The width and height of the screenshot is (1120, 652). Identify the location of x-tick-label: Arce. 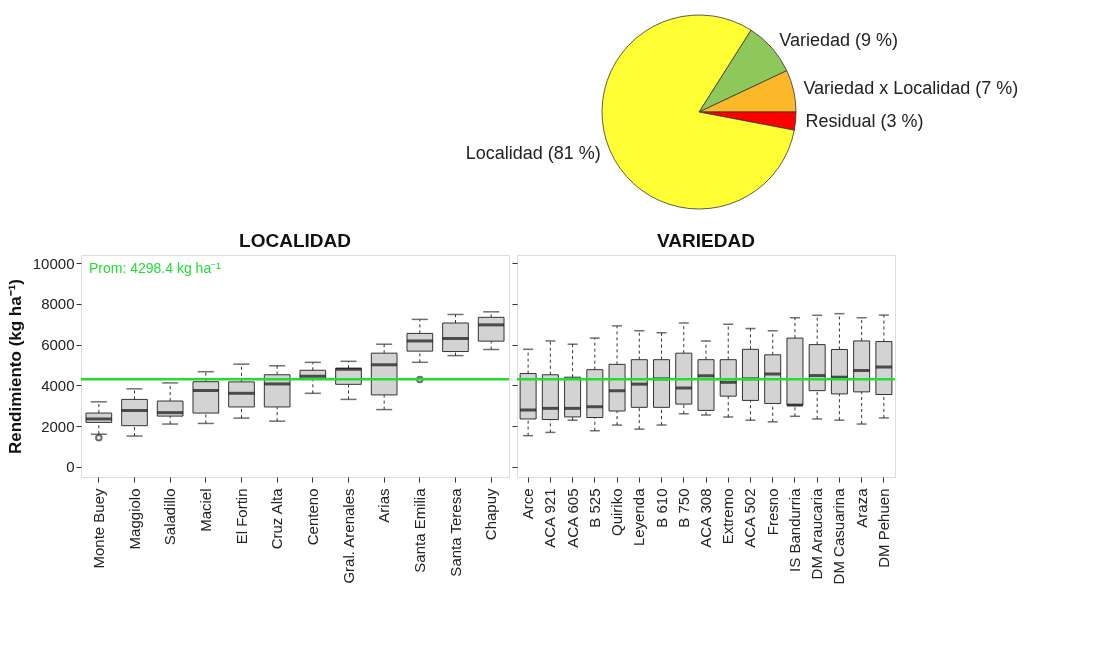
(528, 504).